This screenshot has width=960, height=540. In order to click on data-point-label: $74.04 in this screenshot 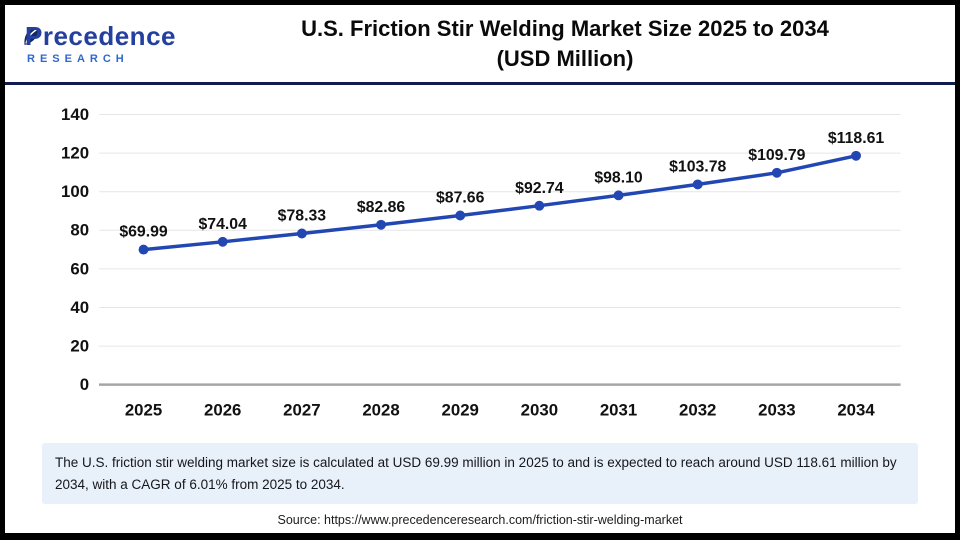, I will do `click(222, 224)`.